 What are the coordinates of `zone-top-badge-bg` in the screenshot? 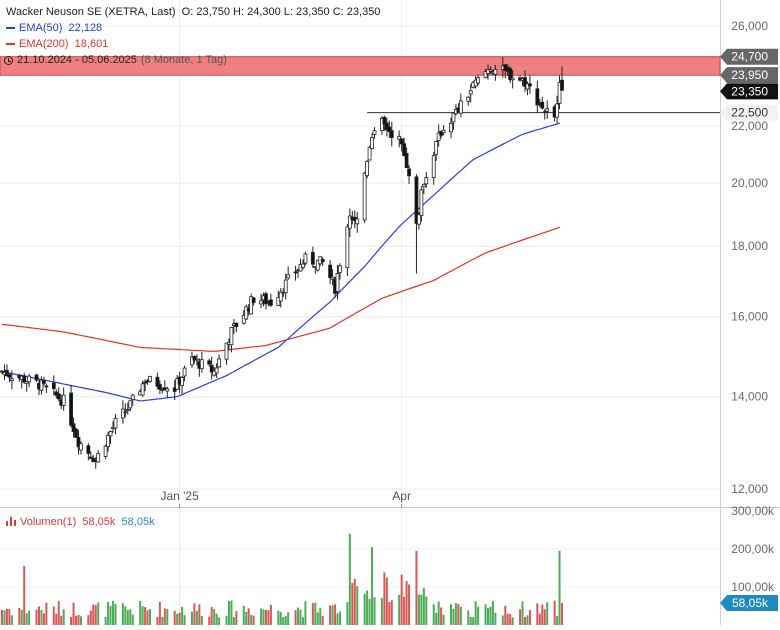 It's located at (749, 56).